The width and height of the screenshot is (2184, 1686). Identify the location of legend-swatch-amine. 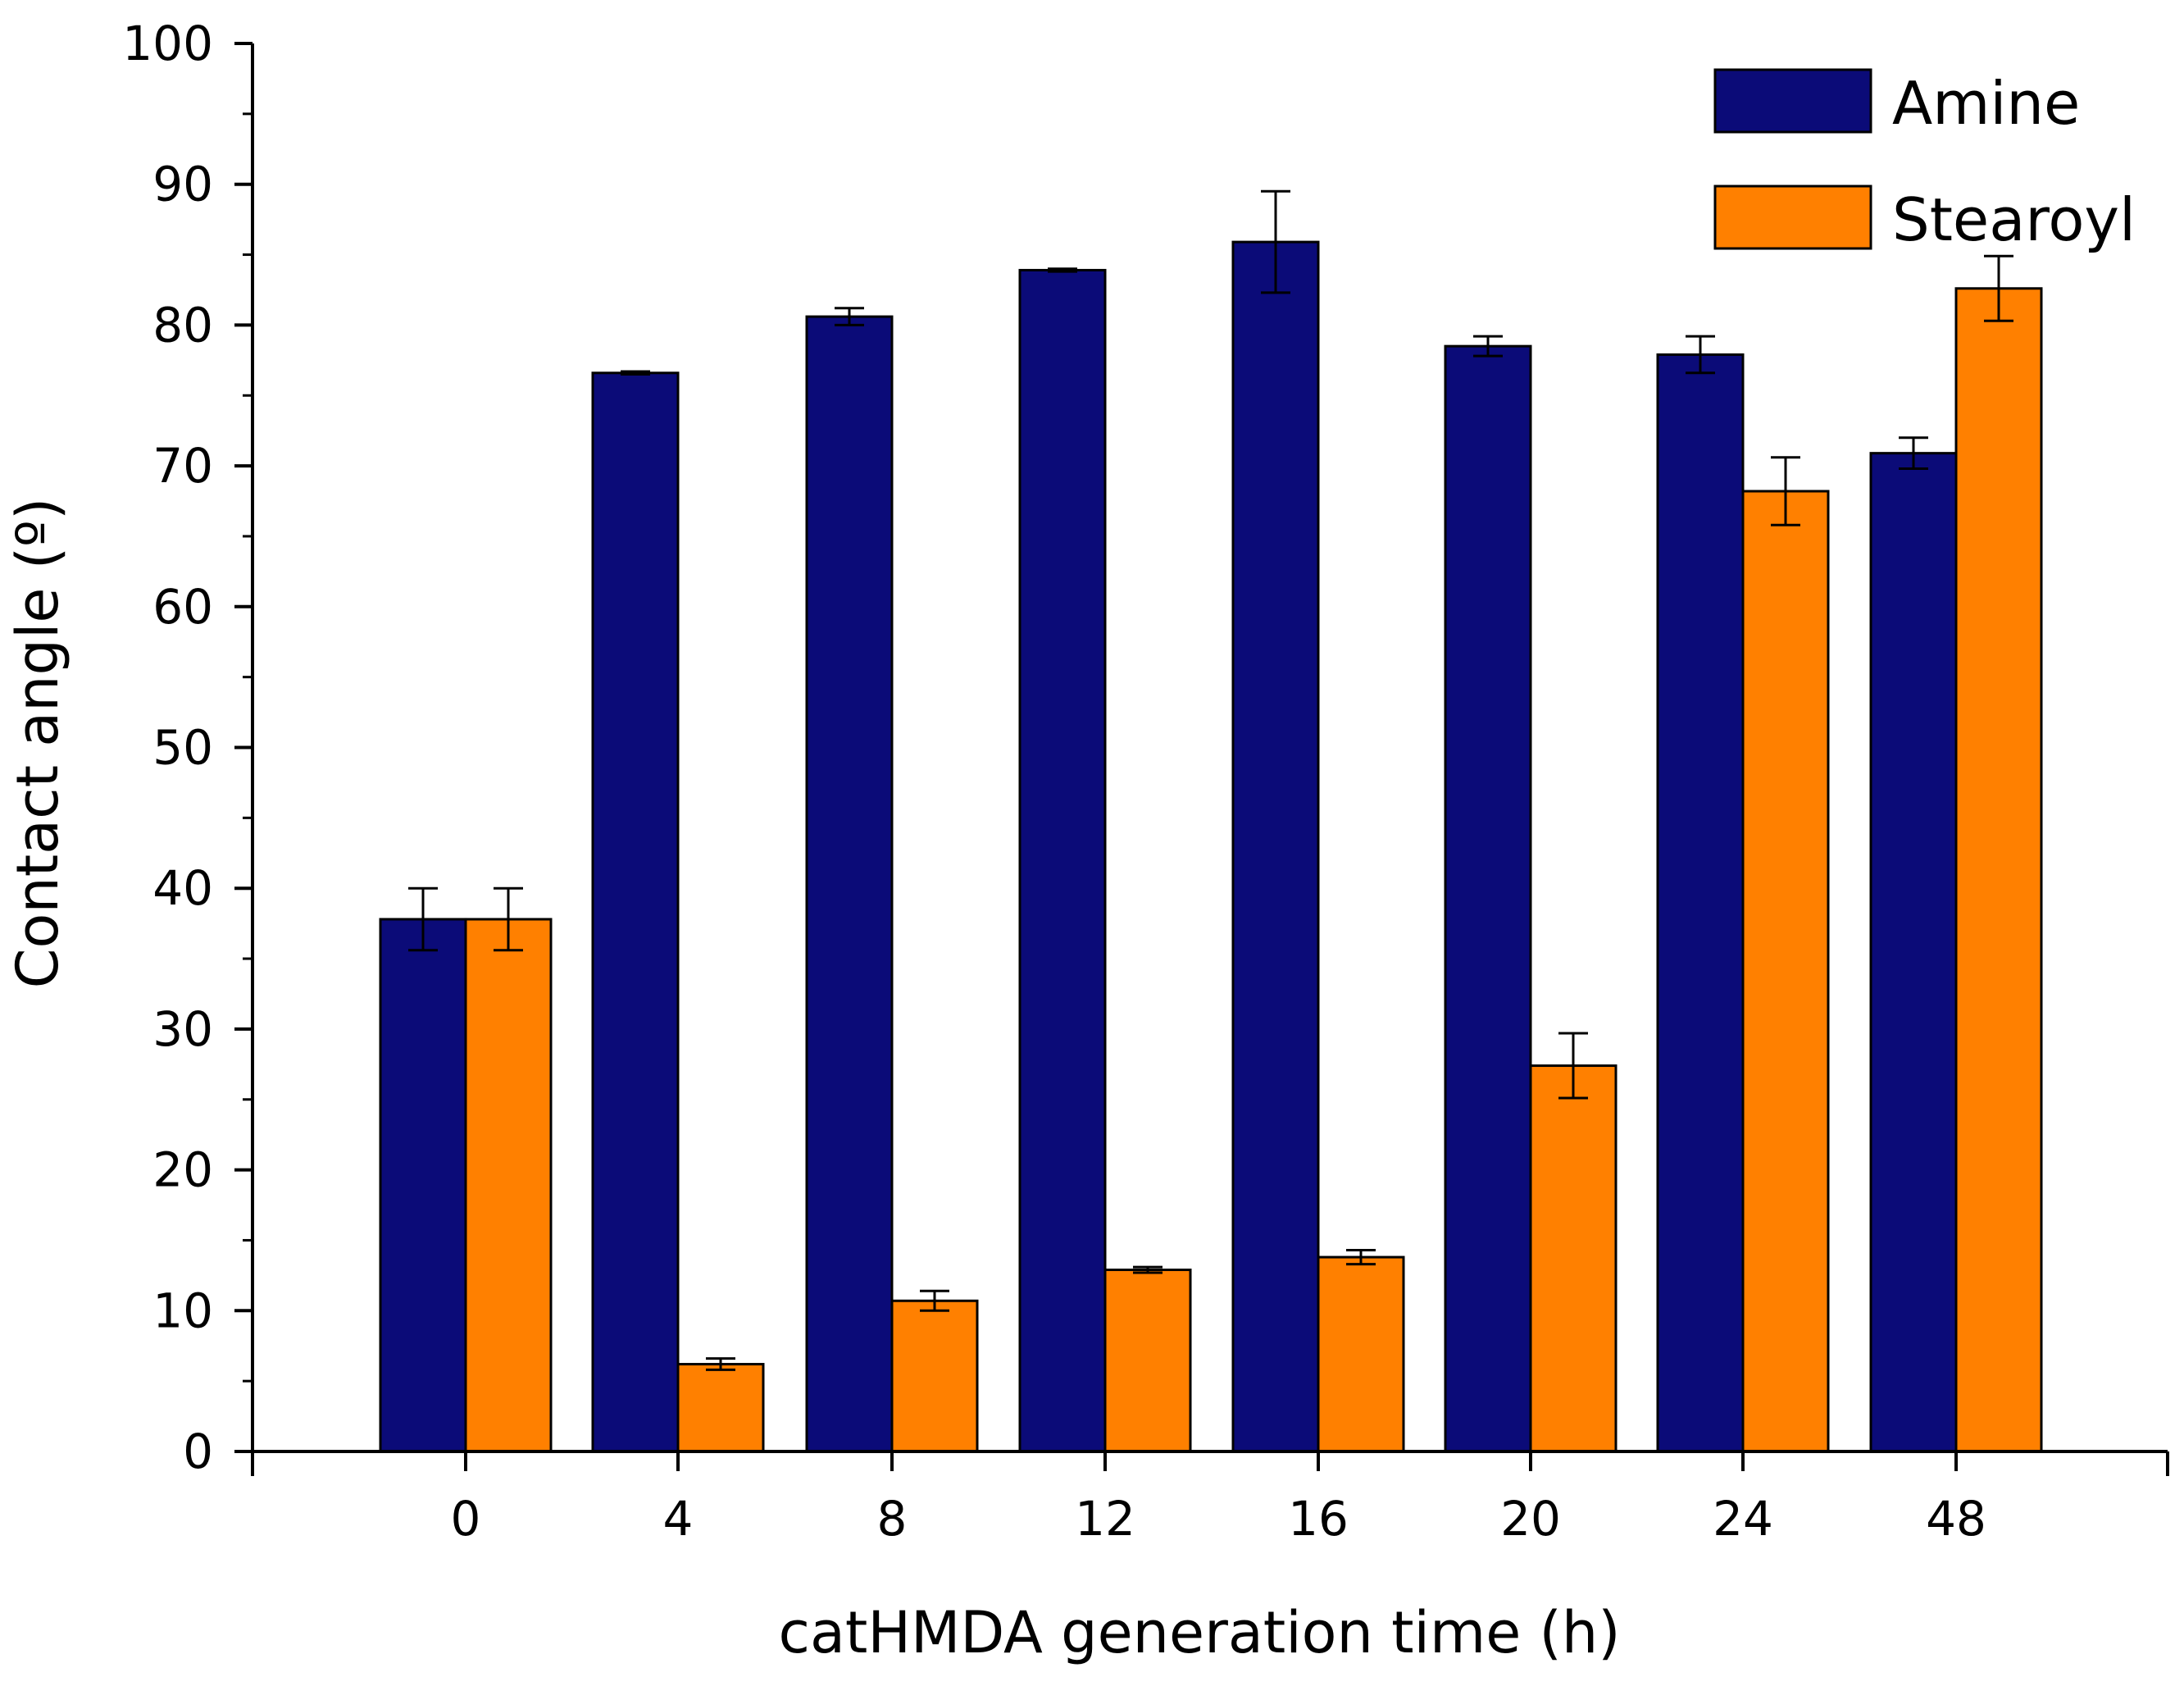
(1792, 101).